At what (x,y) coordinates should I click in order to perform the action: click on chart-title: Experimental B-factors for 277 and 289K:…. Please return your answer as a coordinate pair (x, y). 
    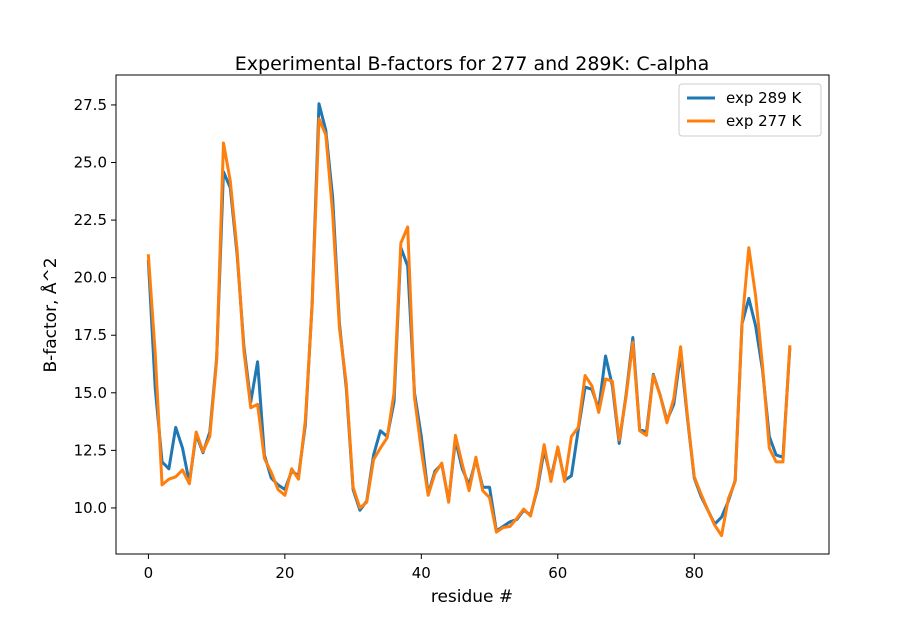
    Looking at the image, I should click on (472, 64).